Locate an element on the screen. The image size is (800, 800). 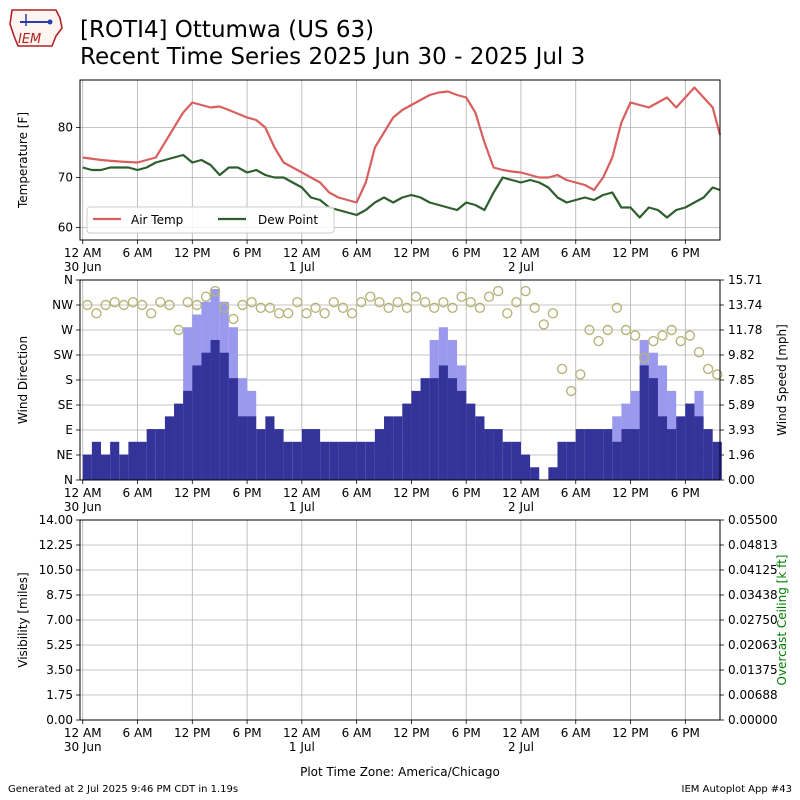
y2-tick-label: 9.82 is located at coordinates (741, 355).